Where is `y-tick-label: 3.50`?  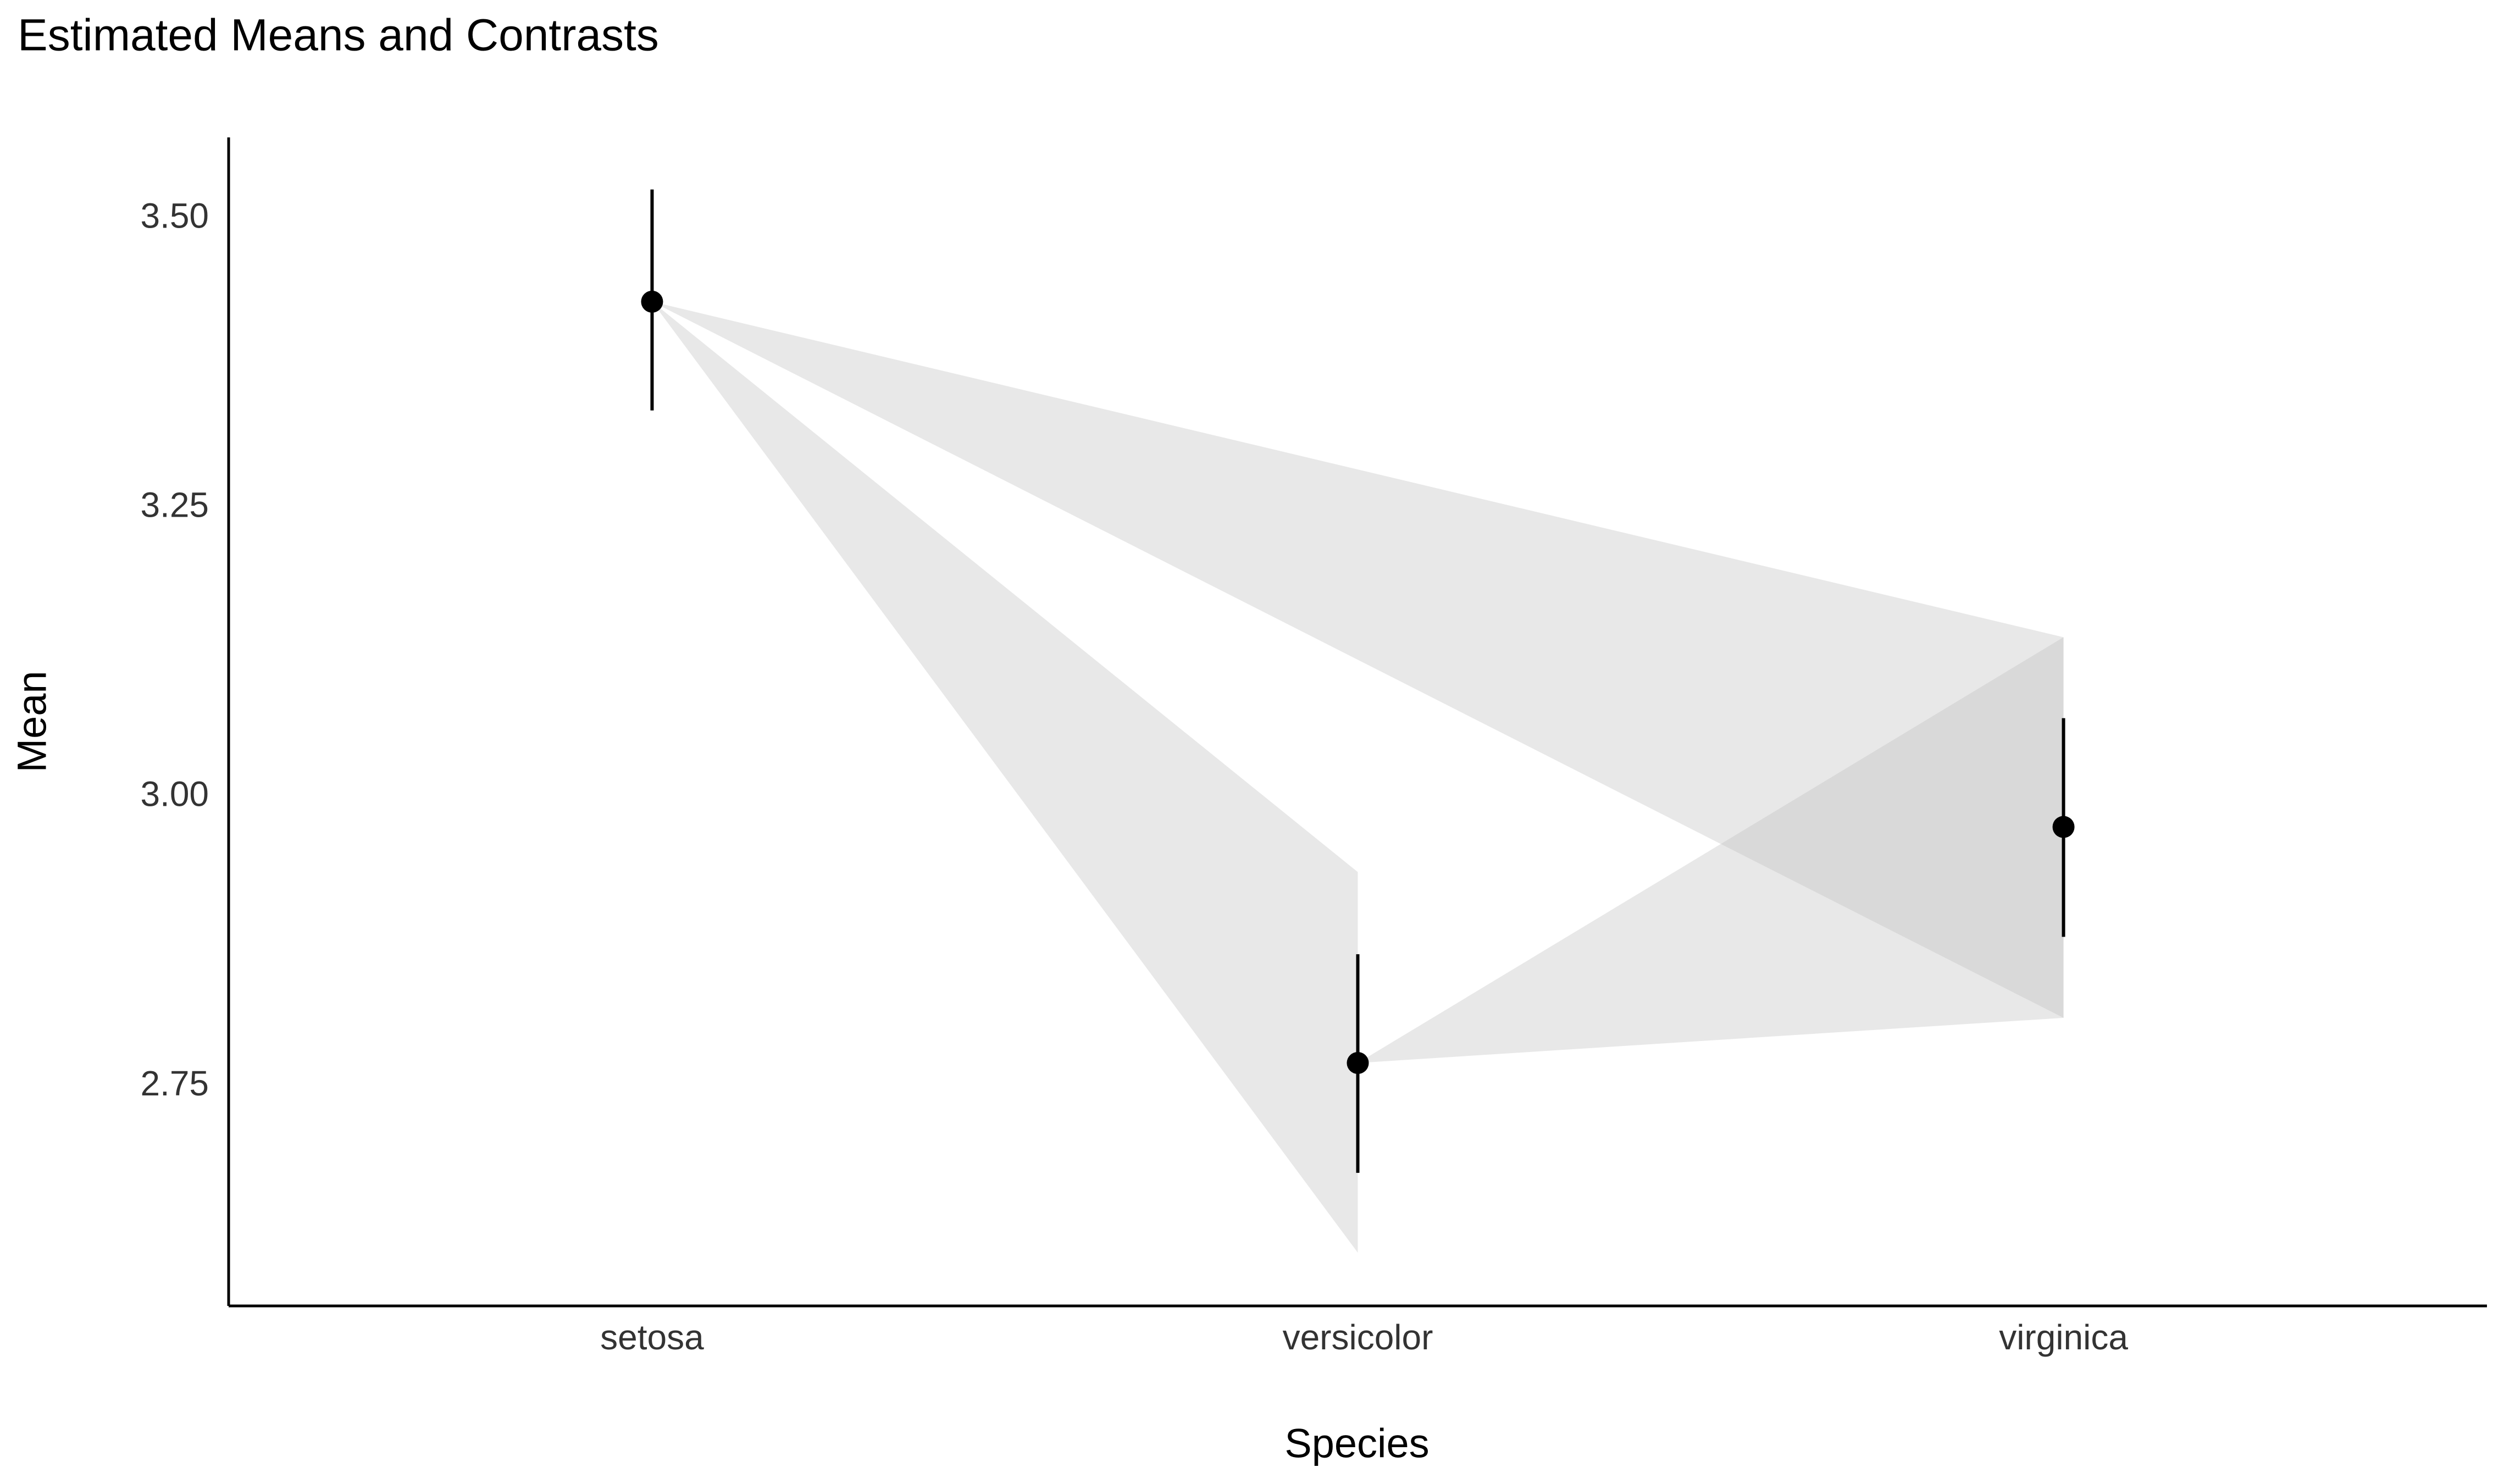
y-tick-label: 3.50 is located at coordinates (175, 215).